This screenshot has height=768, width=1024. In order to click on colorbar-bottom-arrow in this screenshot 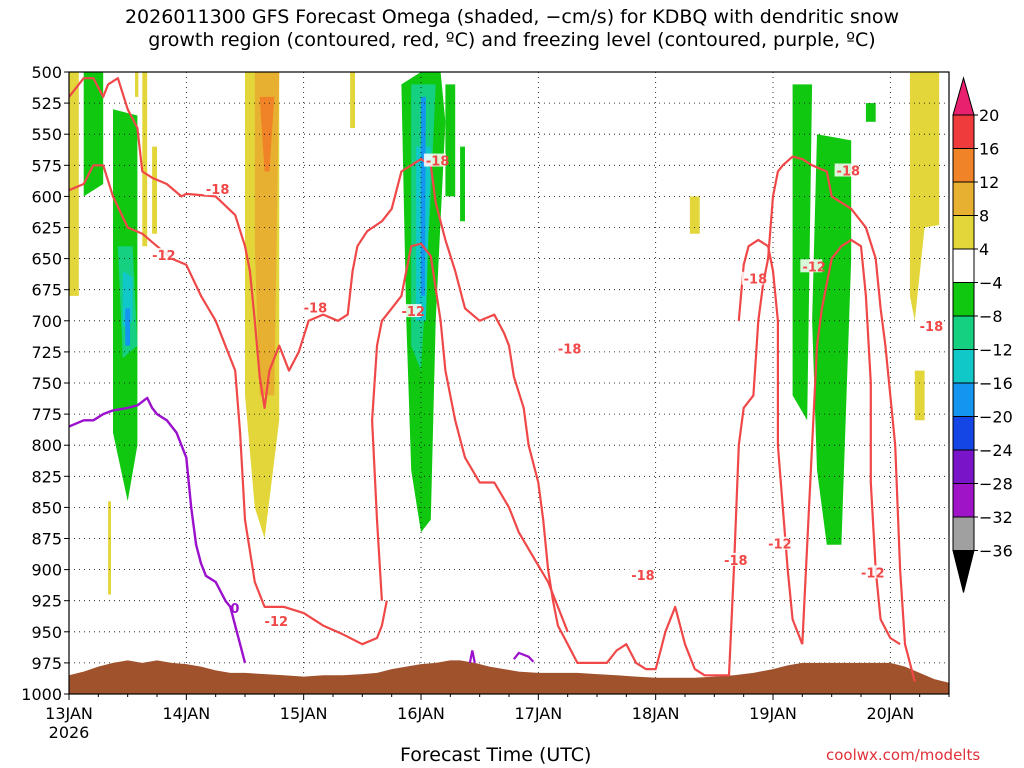, I will do `click(963, 571)`.